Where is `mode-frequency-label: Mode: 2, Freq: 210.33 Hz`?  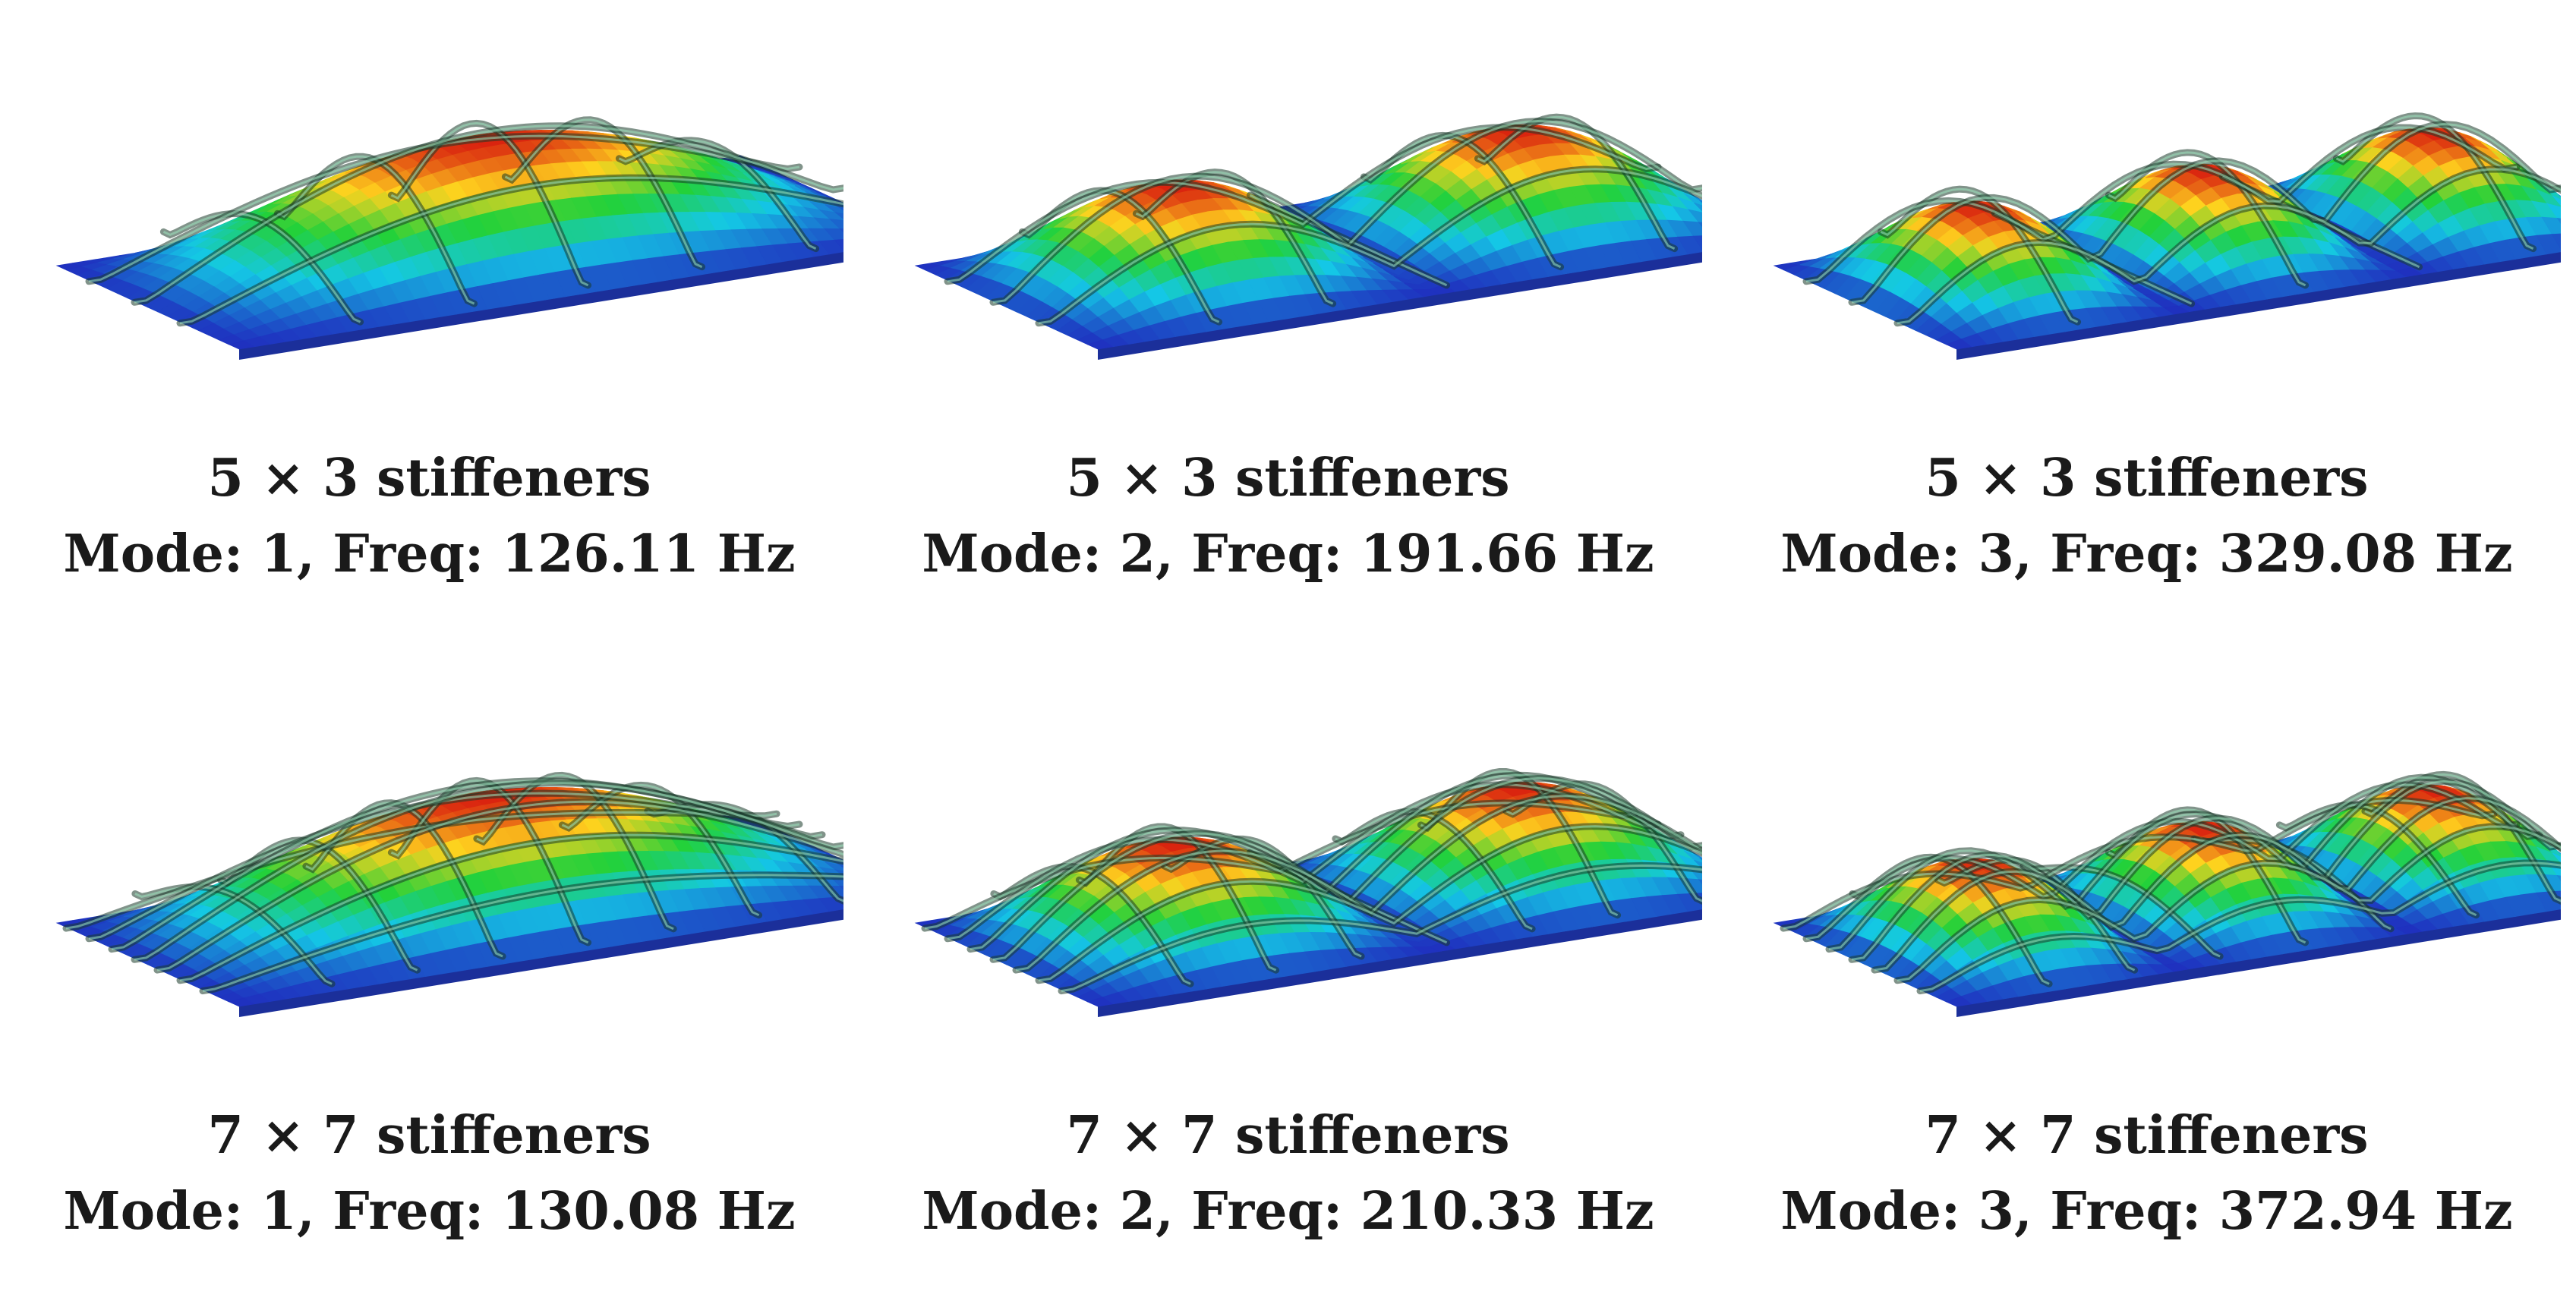
mode-frequency-label: Mode: 2, Freq: 210.33 Hz is located at coordinates (1288, 1211).